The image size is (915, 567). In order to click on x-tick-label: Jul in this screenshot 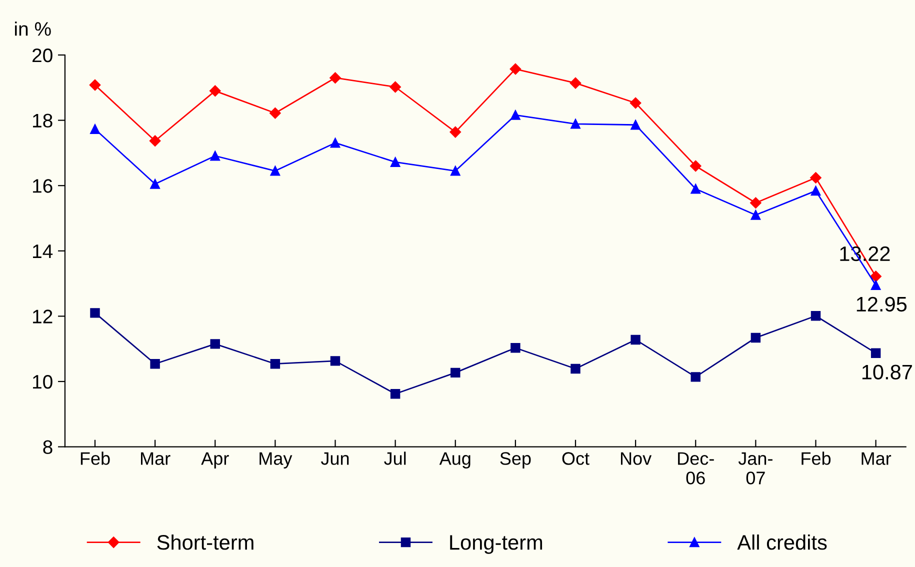, I will do `click(395, 458)`.